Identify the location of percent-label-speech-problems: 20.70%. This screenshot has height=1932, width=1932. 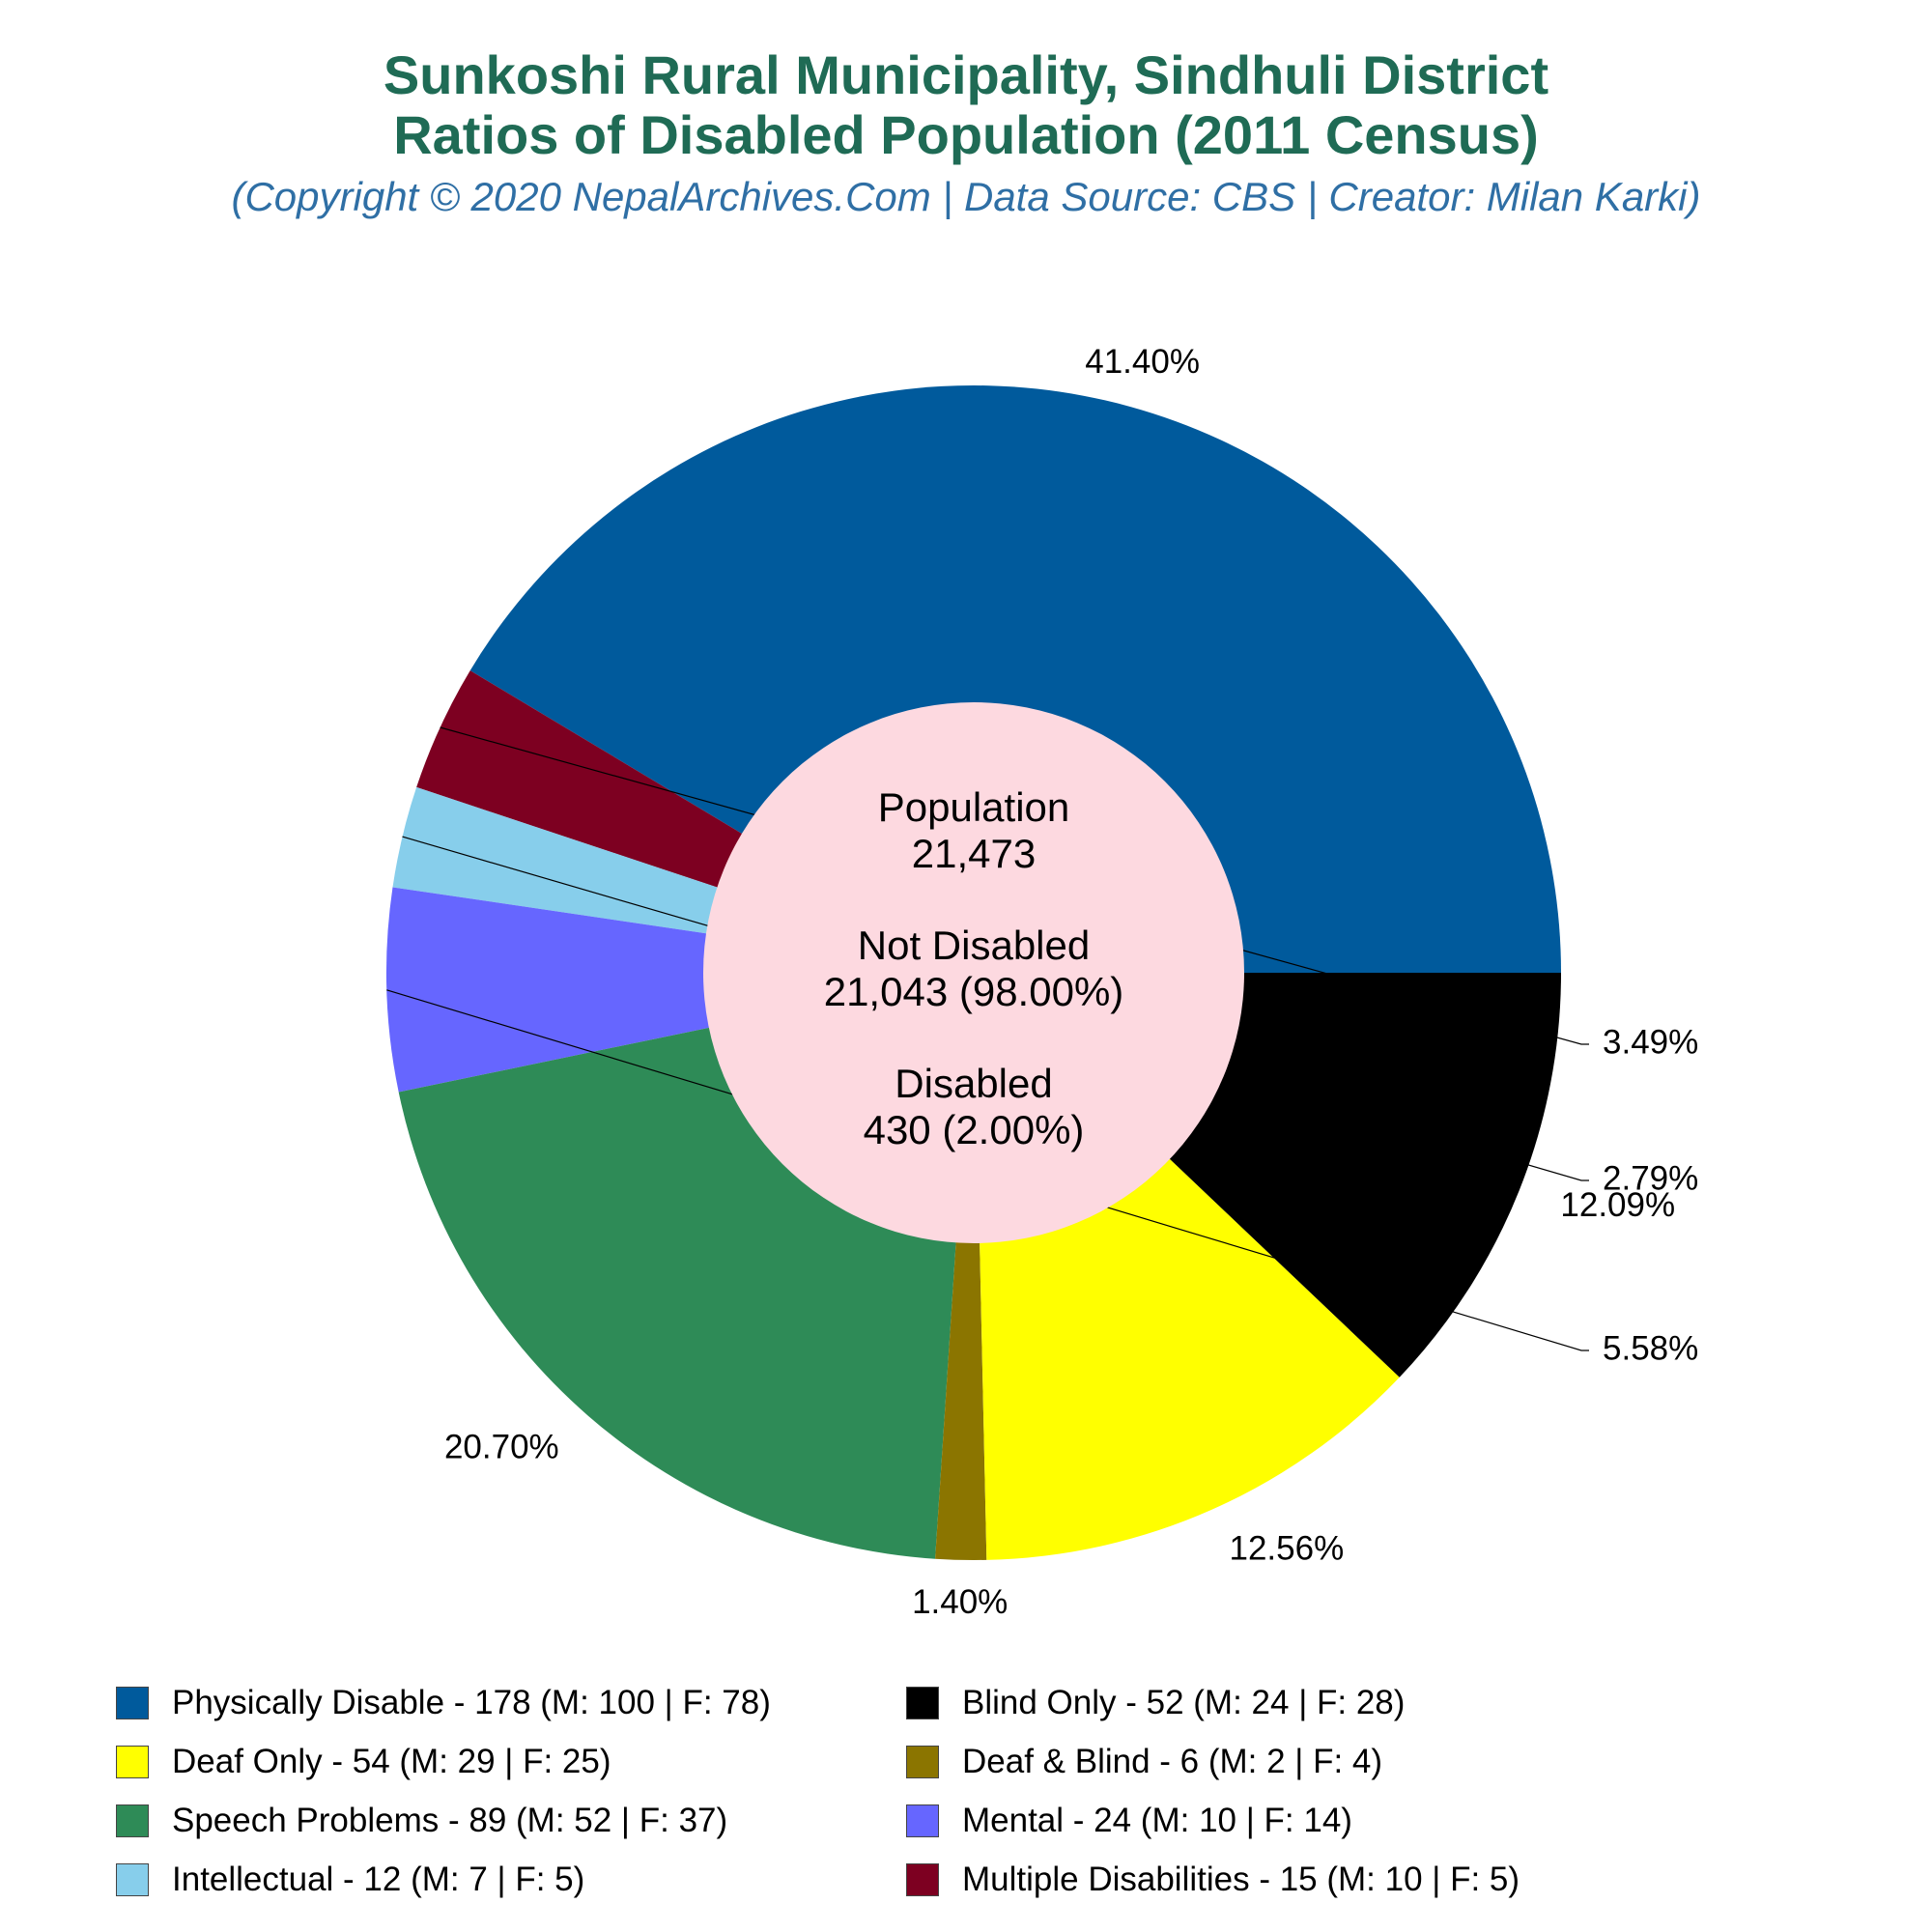
(502, 1447).